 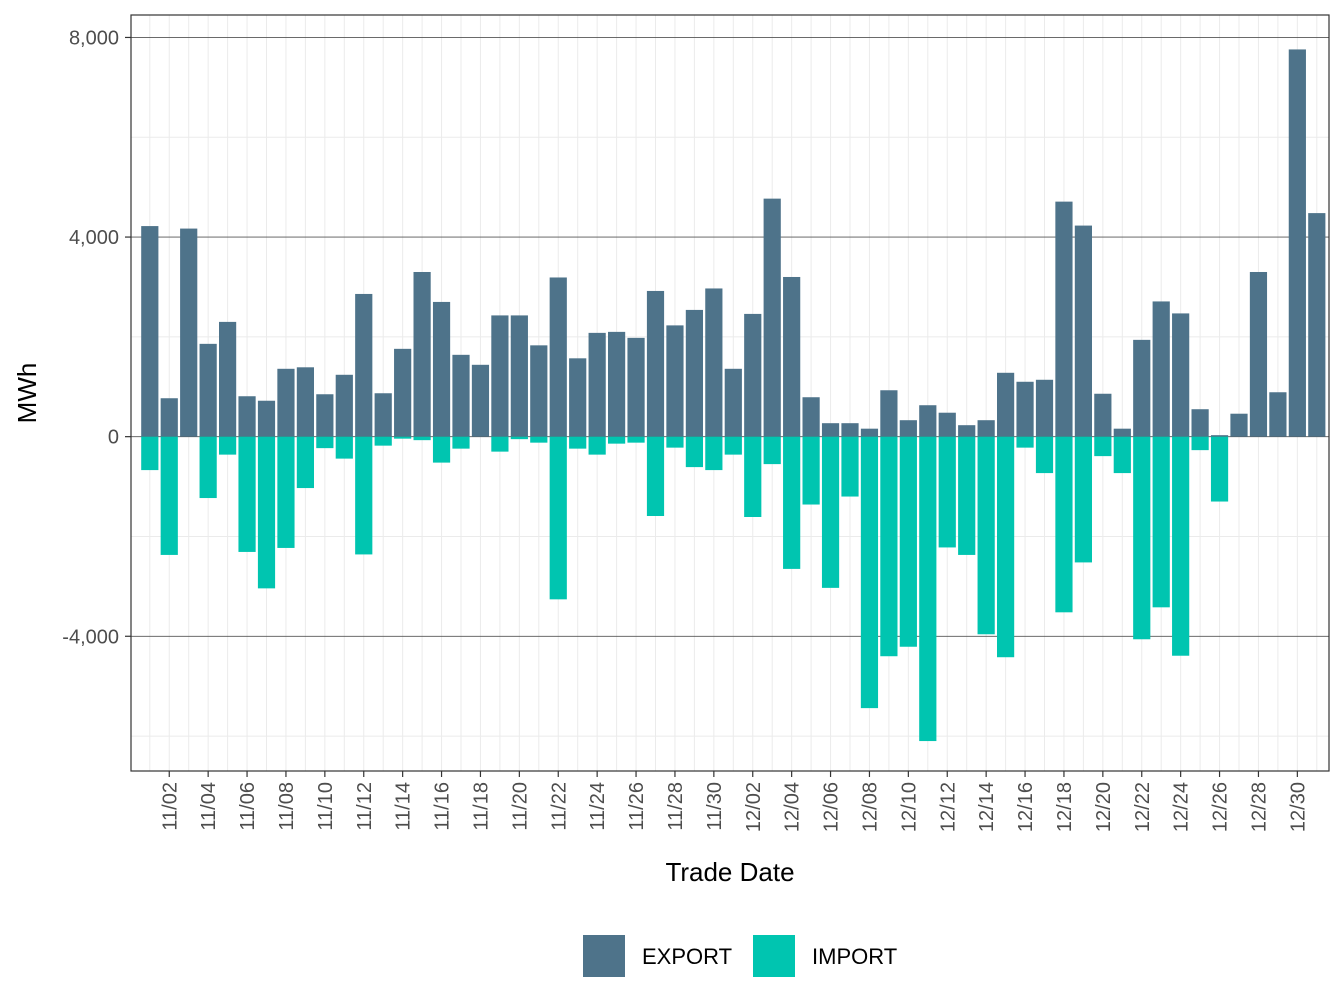 I want to click on x-tick-label: 12/18, so click(x=1065, y=807).